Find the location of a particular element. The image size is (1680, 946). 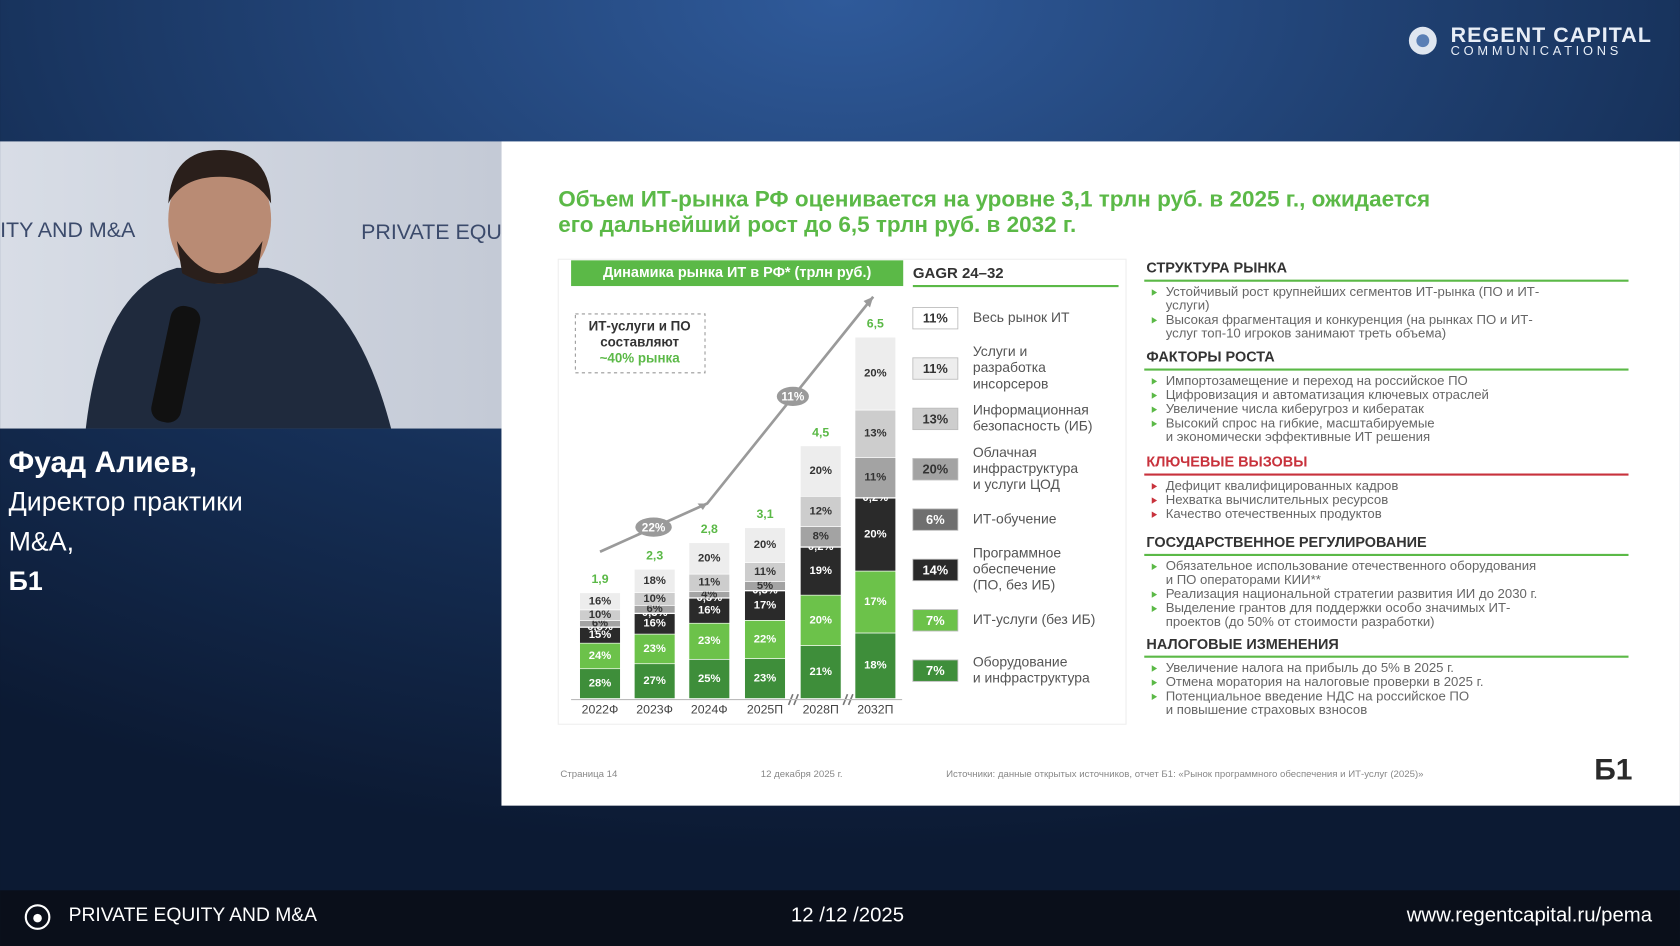

gagr-title: GAGR 24–32 is located at coordinates (958, 273).